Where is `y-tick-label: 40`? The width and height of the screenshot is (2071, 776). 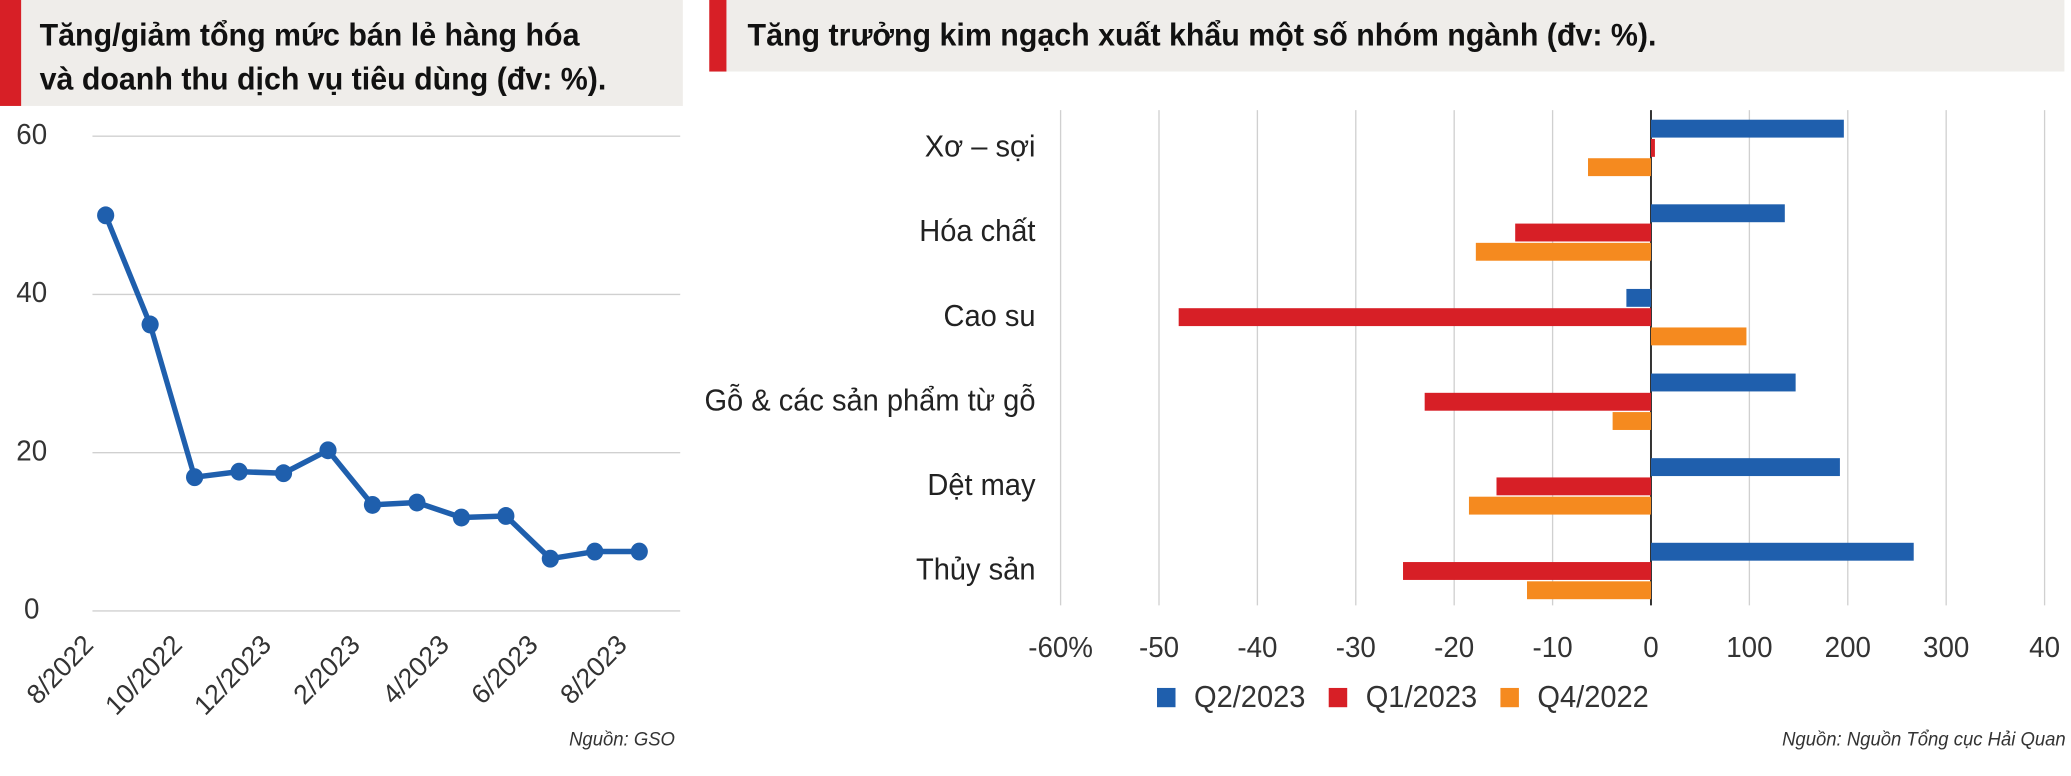 y-tick-label: 40 is located at coordinates (31, 293).